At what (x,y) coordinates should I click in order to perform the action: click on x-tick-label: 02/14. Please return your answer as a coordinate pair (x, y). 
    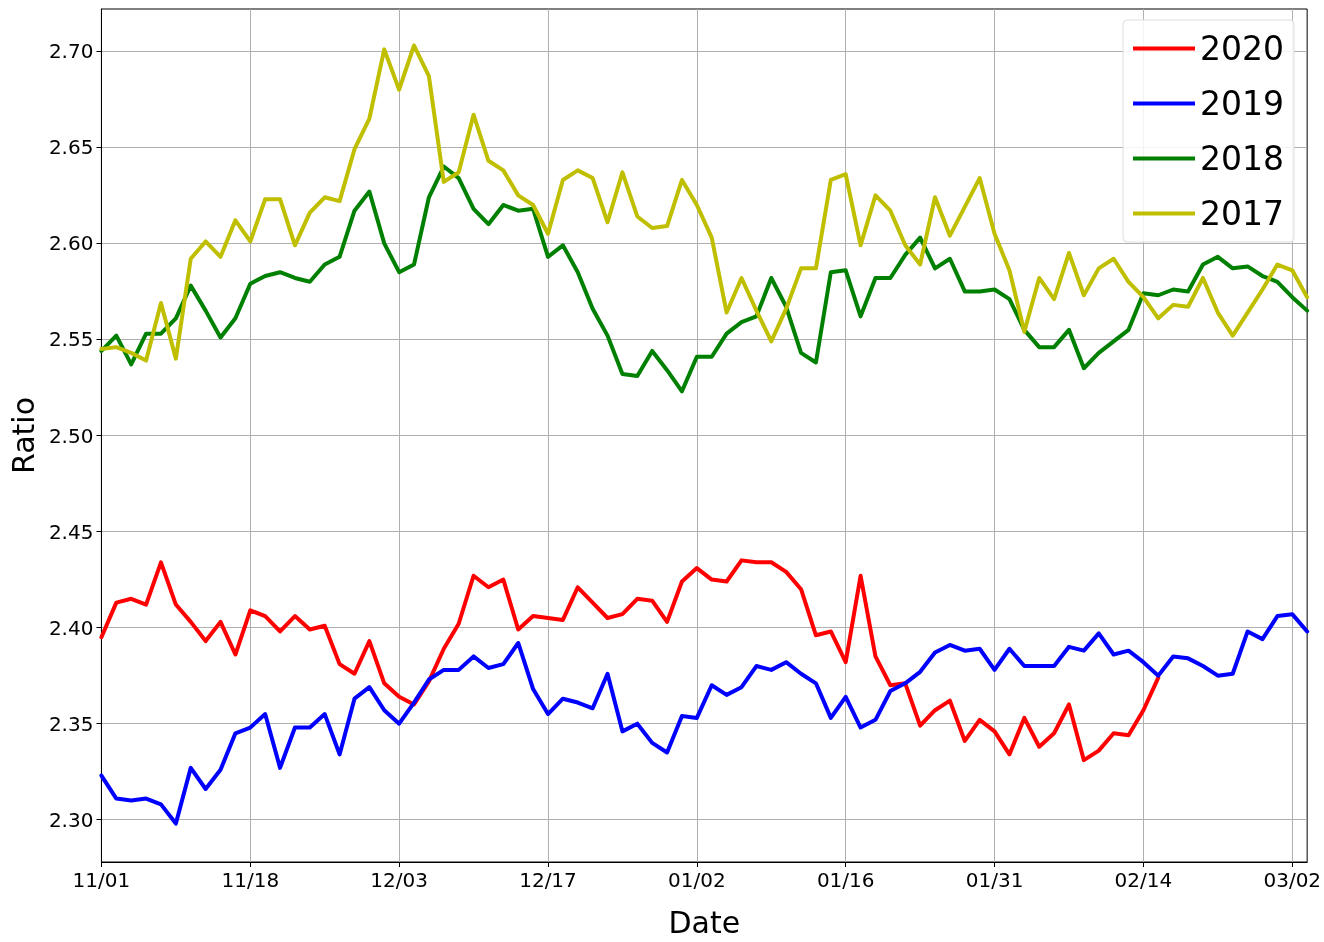
    Looking at the image, I should click on (1143, 880).